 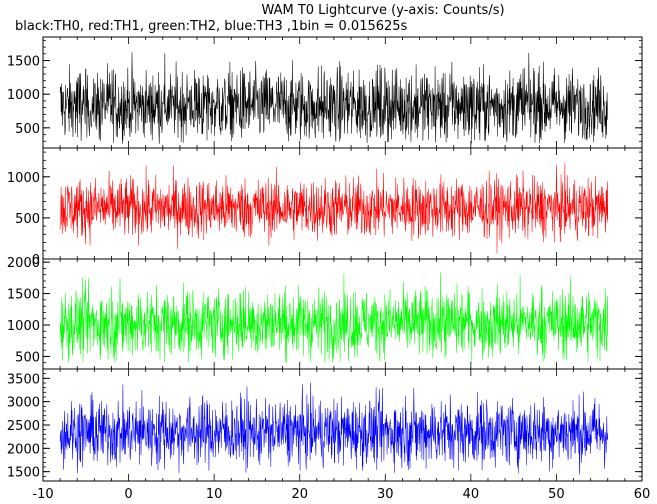 What do you see at coordinates (382, 10) in the screenshot?
I see `chart-title: WAM T0 Lightcurve (y-axis: Counts/s)` at bounding box center [382, 10].